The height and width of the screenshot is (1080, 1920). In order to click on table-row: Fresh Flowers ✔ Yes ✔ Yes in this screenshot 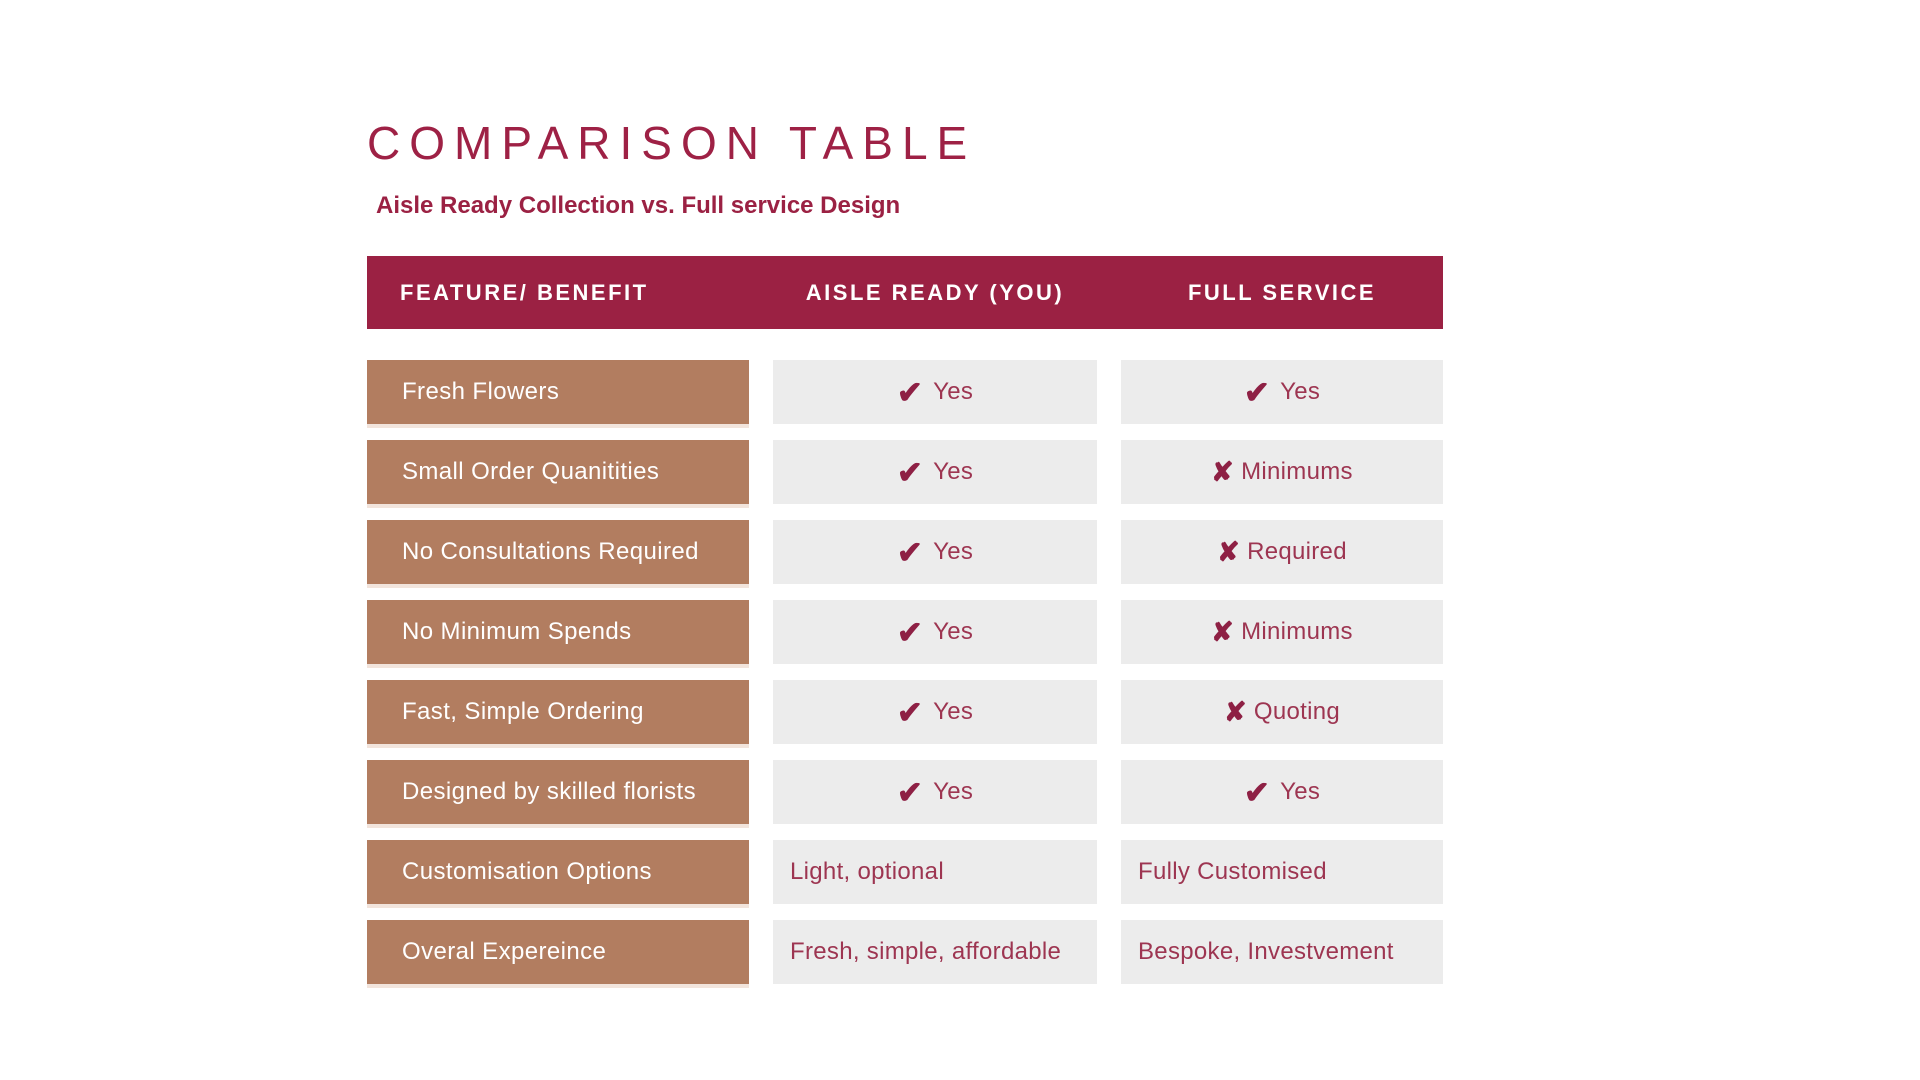, I will do `click(905, 392)`.